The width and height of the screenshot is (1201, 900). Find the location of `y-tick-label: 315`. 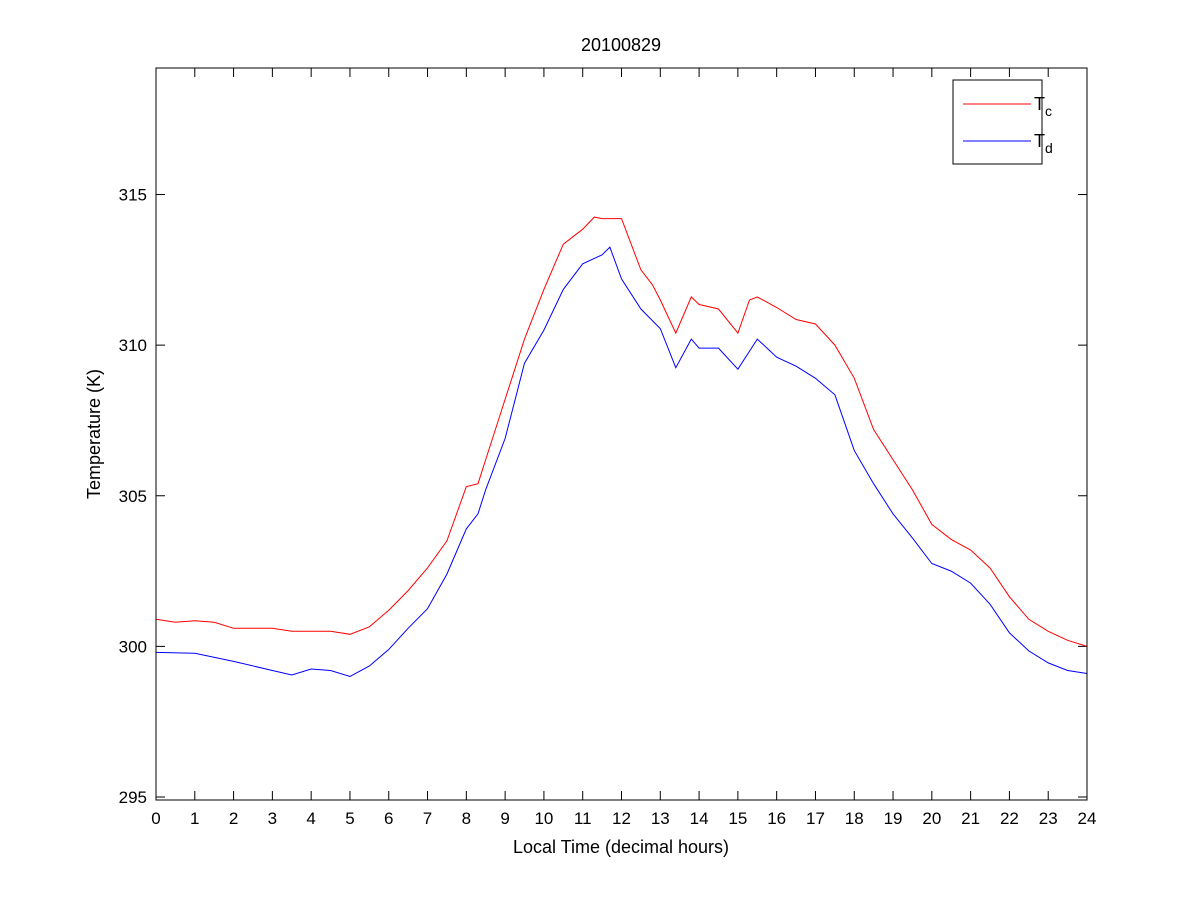

y-tick-label: 315 is located at coordinates (133, 195).